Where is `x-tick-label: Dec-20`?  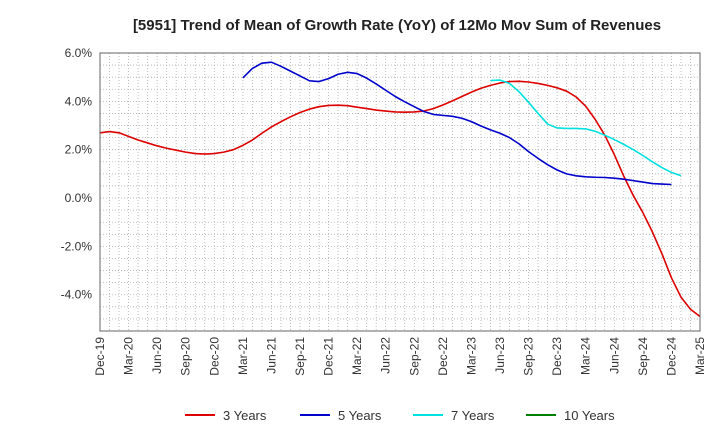
x-tick-label: Dec-20 is located at coordinates (214, 356).